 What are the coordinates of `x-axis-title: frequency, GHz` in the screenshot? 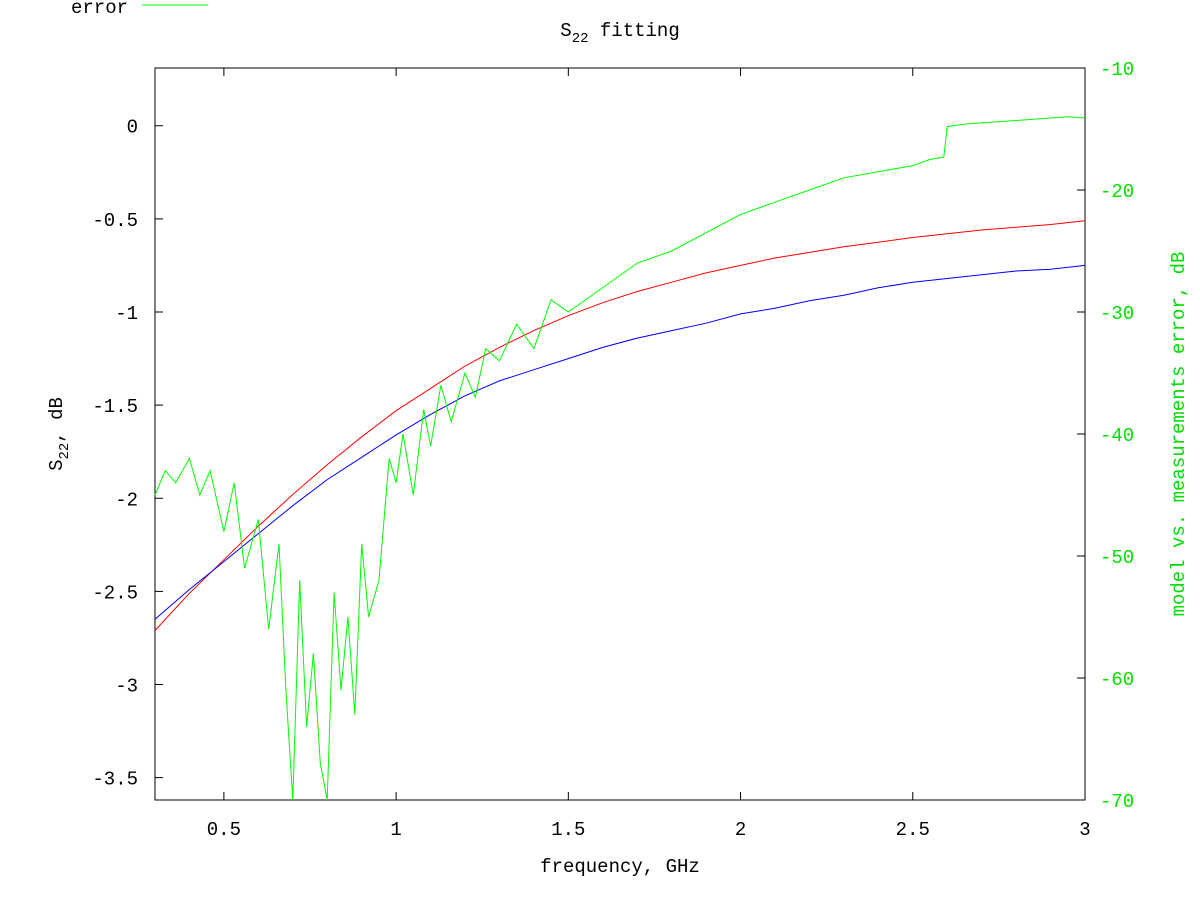 It's located at (620, 867).